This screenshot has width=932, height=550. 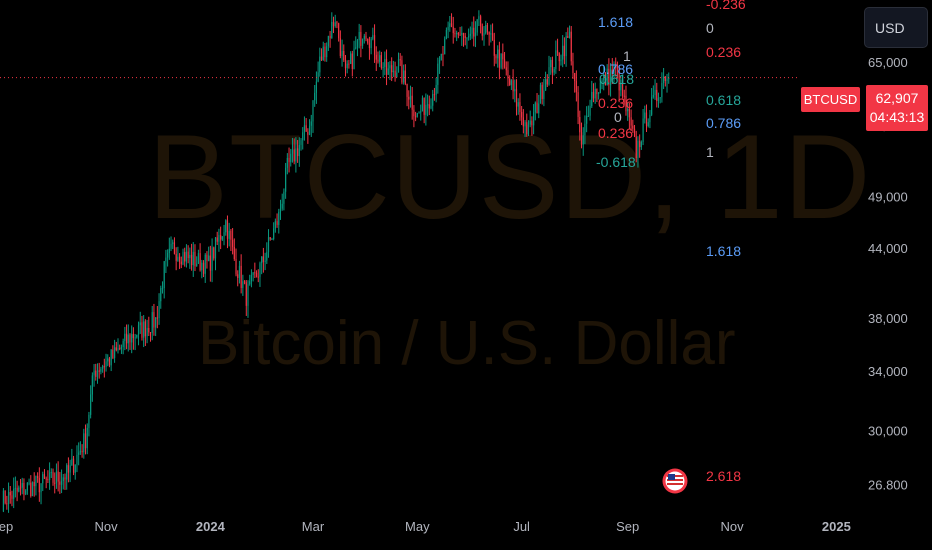 I want to click on fib-level-label: 1, so click(x=710, y=152).